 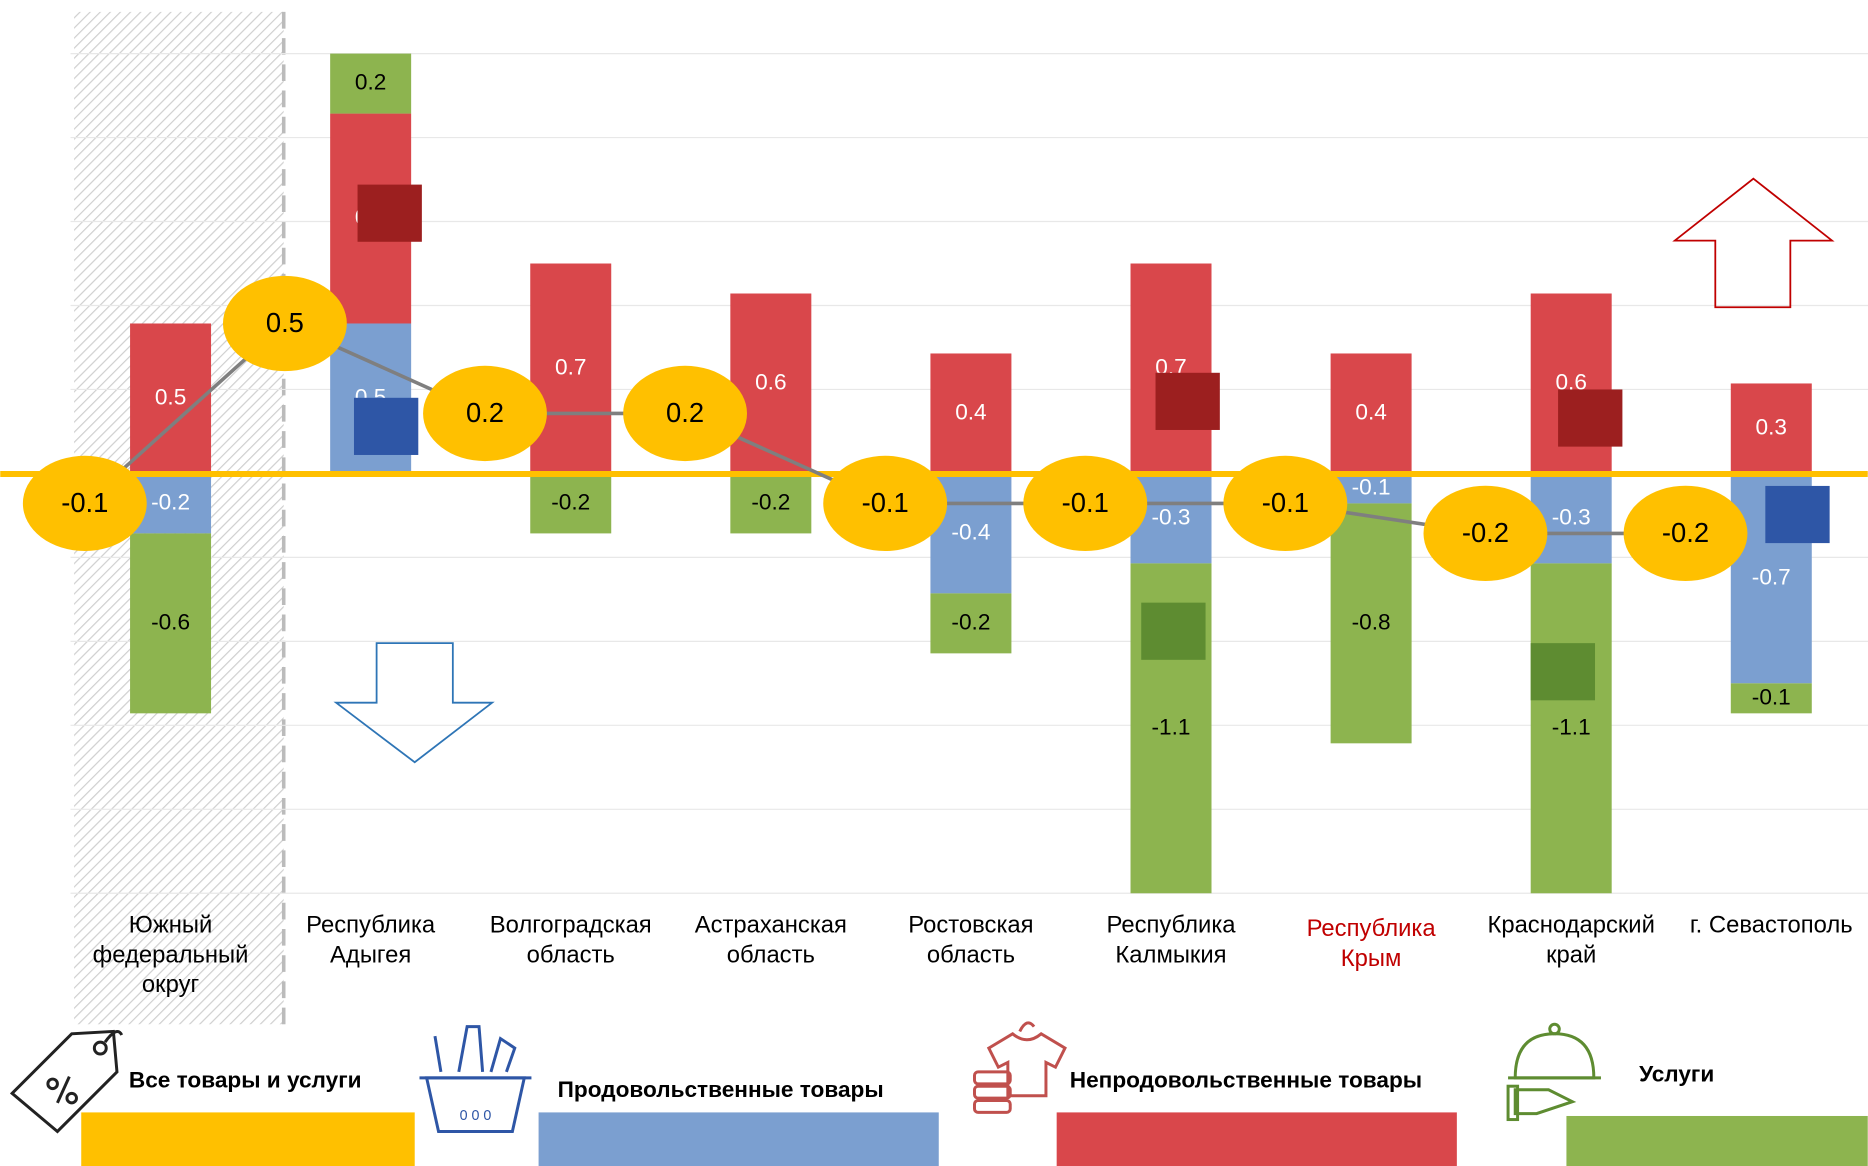 What do you see at coordinates (1753, 243) in the screenshot?
I see `up-arrow` at bounding box center [1753, 243].